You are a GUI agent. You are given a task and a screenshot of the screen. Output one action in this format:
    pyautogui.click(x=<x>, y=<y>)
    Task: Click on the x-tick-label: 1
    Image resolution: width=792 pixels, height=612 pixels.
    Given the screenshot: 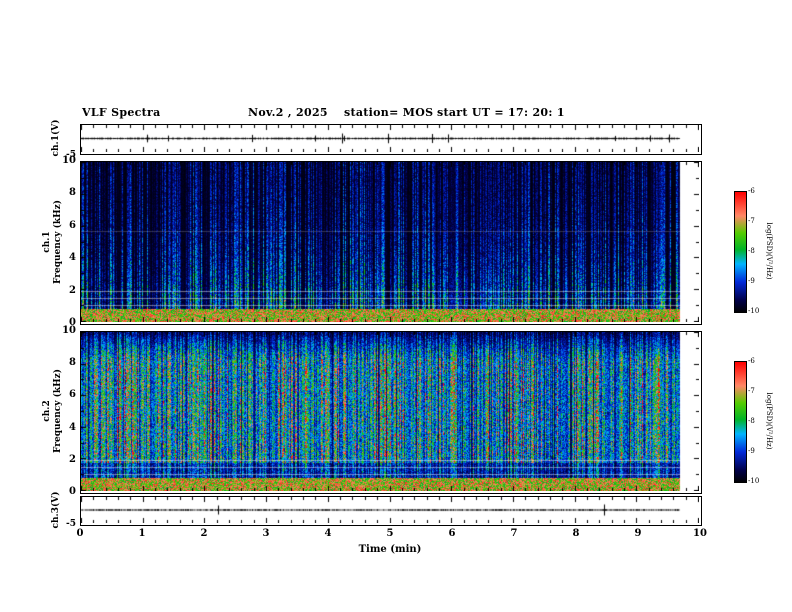 What is the action you would take?
    pyautogui.click(x=142, y=533)
    